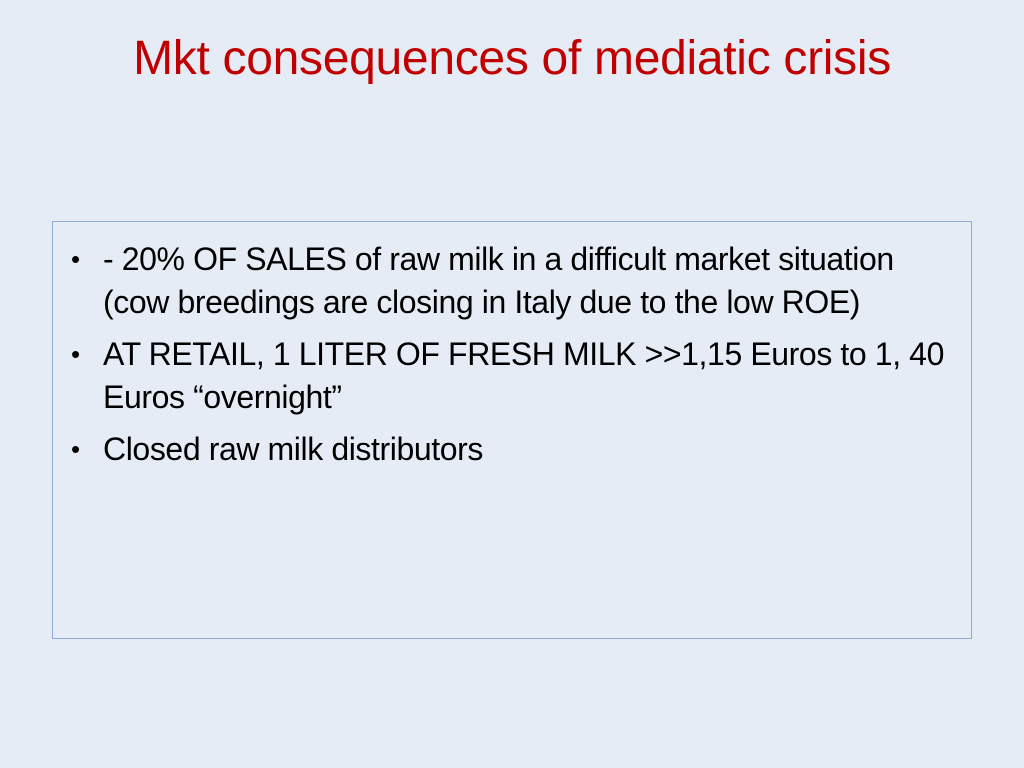 This screenshot has width=1024, height=768. I want to click on slide-title: Mkt consequences of mediatic crisis, so click(512, 58).